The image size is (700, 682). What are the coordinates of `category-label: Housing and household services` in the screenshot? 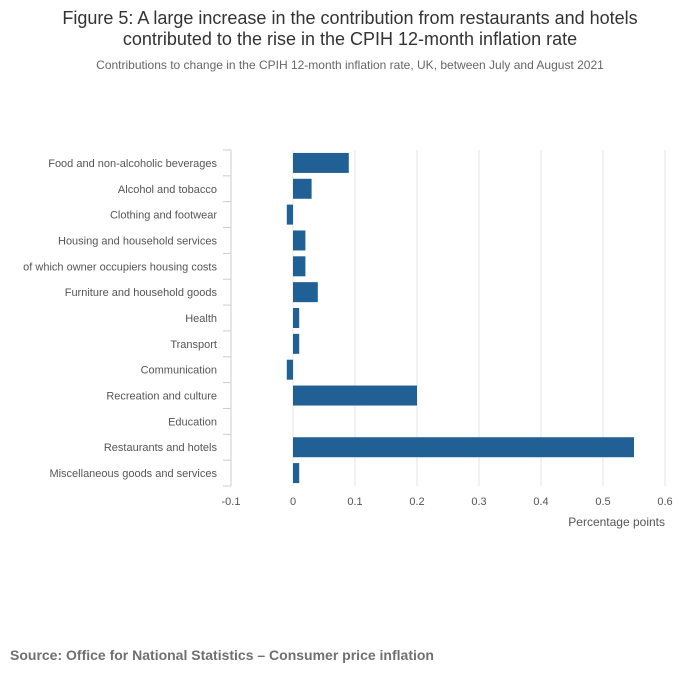 It's located at (137, 241).